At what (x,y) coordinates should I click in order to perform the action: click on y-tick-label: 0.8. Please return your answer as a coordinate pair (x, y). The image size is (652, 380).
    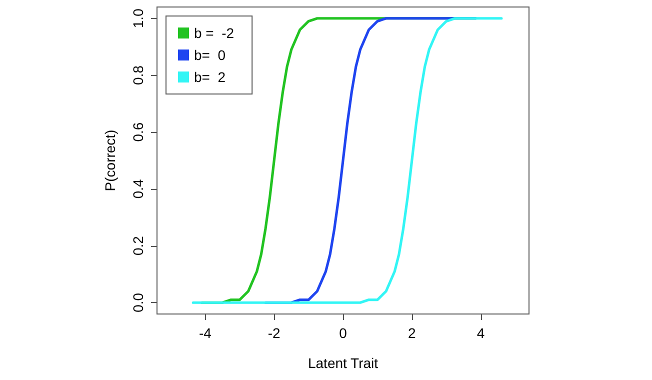
    Looking at the image, I should click on (138, 75).